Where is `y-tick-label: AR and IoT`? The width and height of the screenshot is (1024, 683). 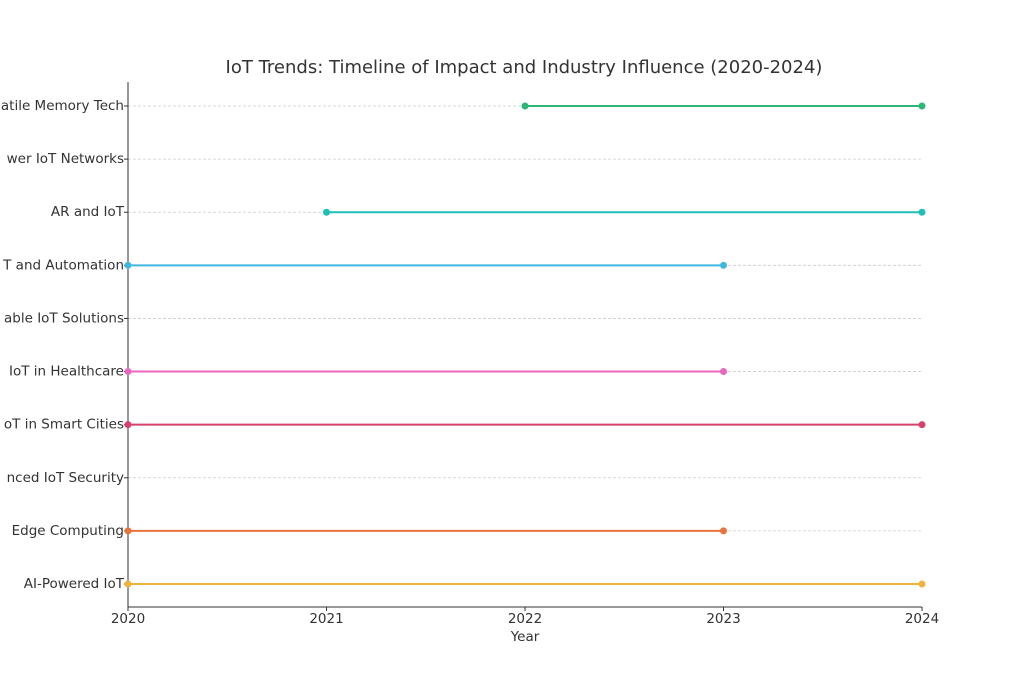 y-tick-label: AR and IoT is located at coordinates (88, 212).